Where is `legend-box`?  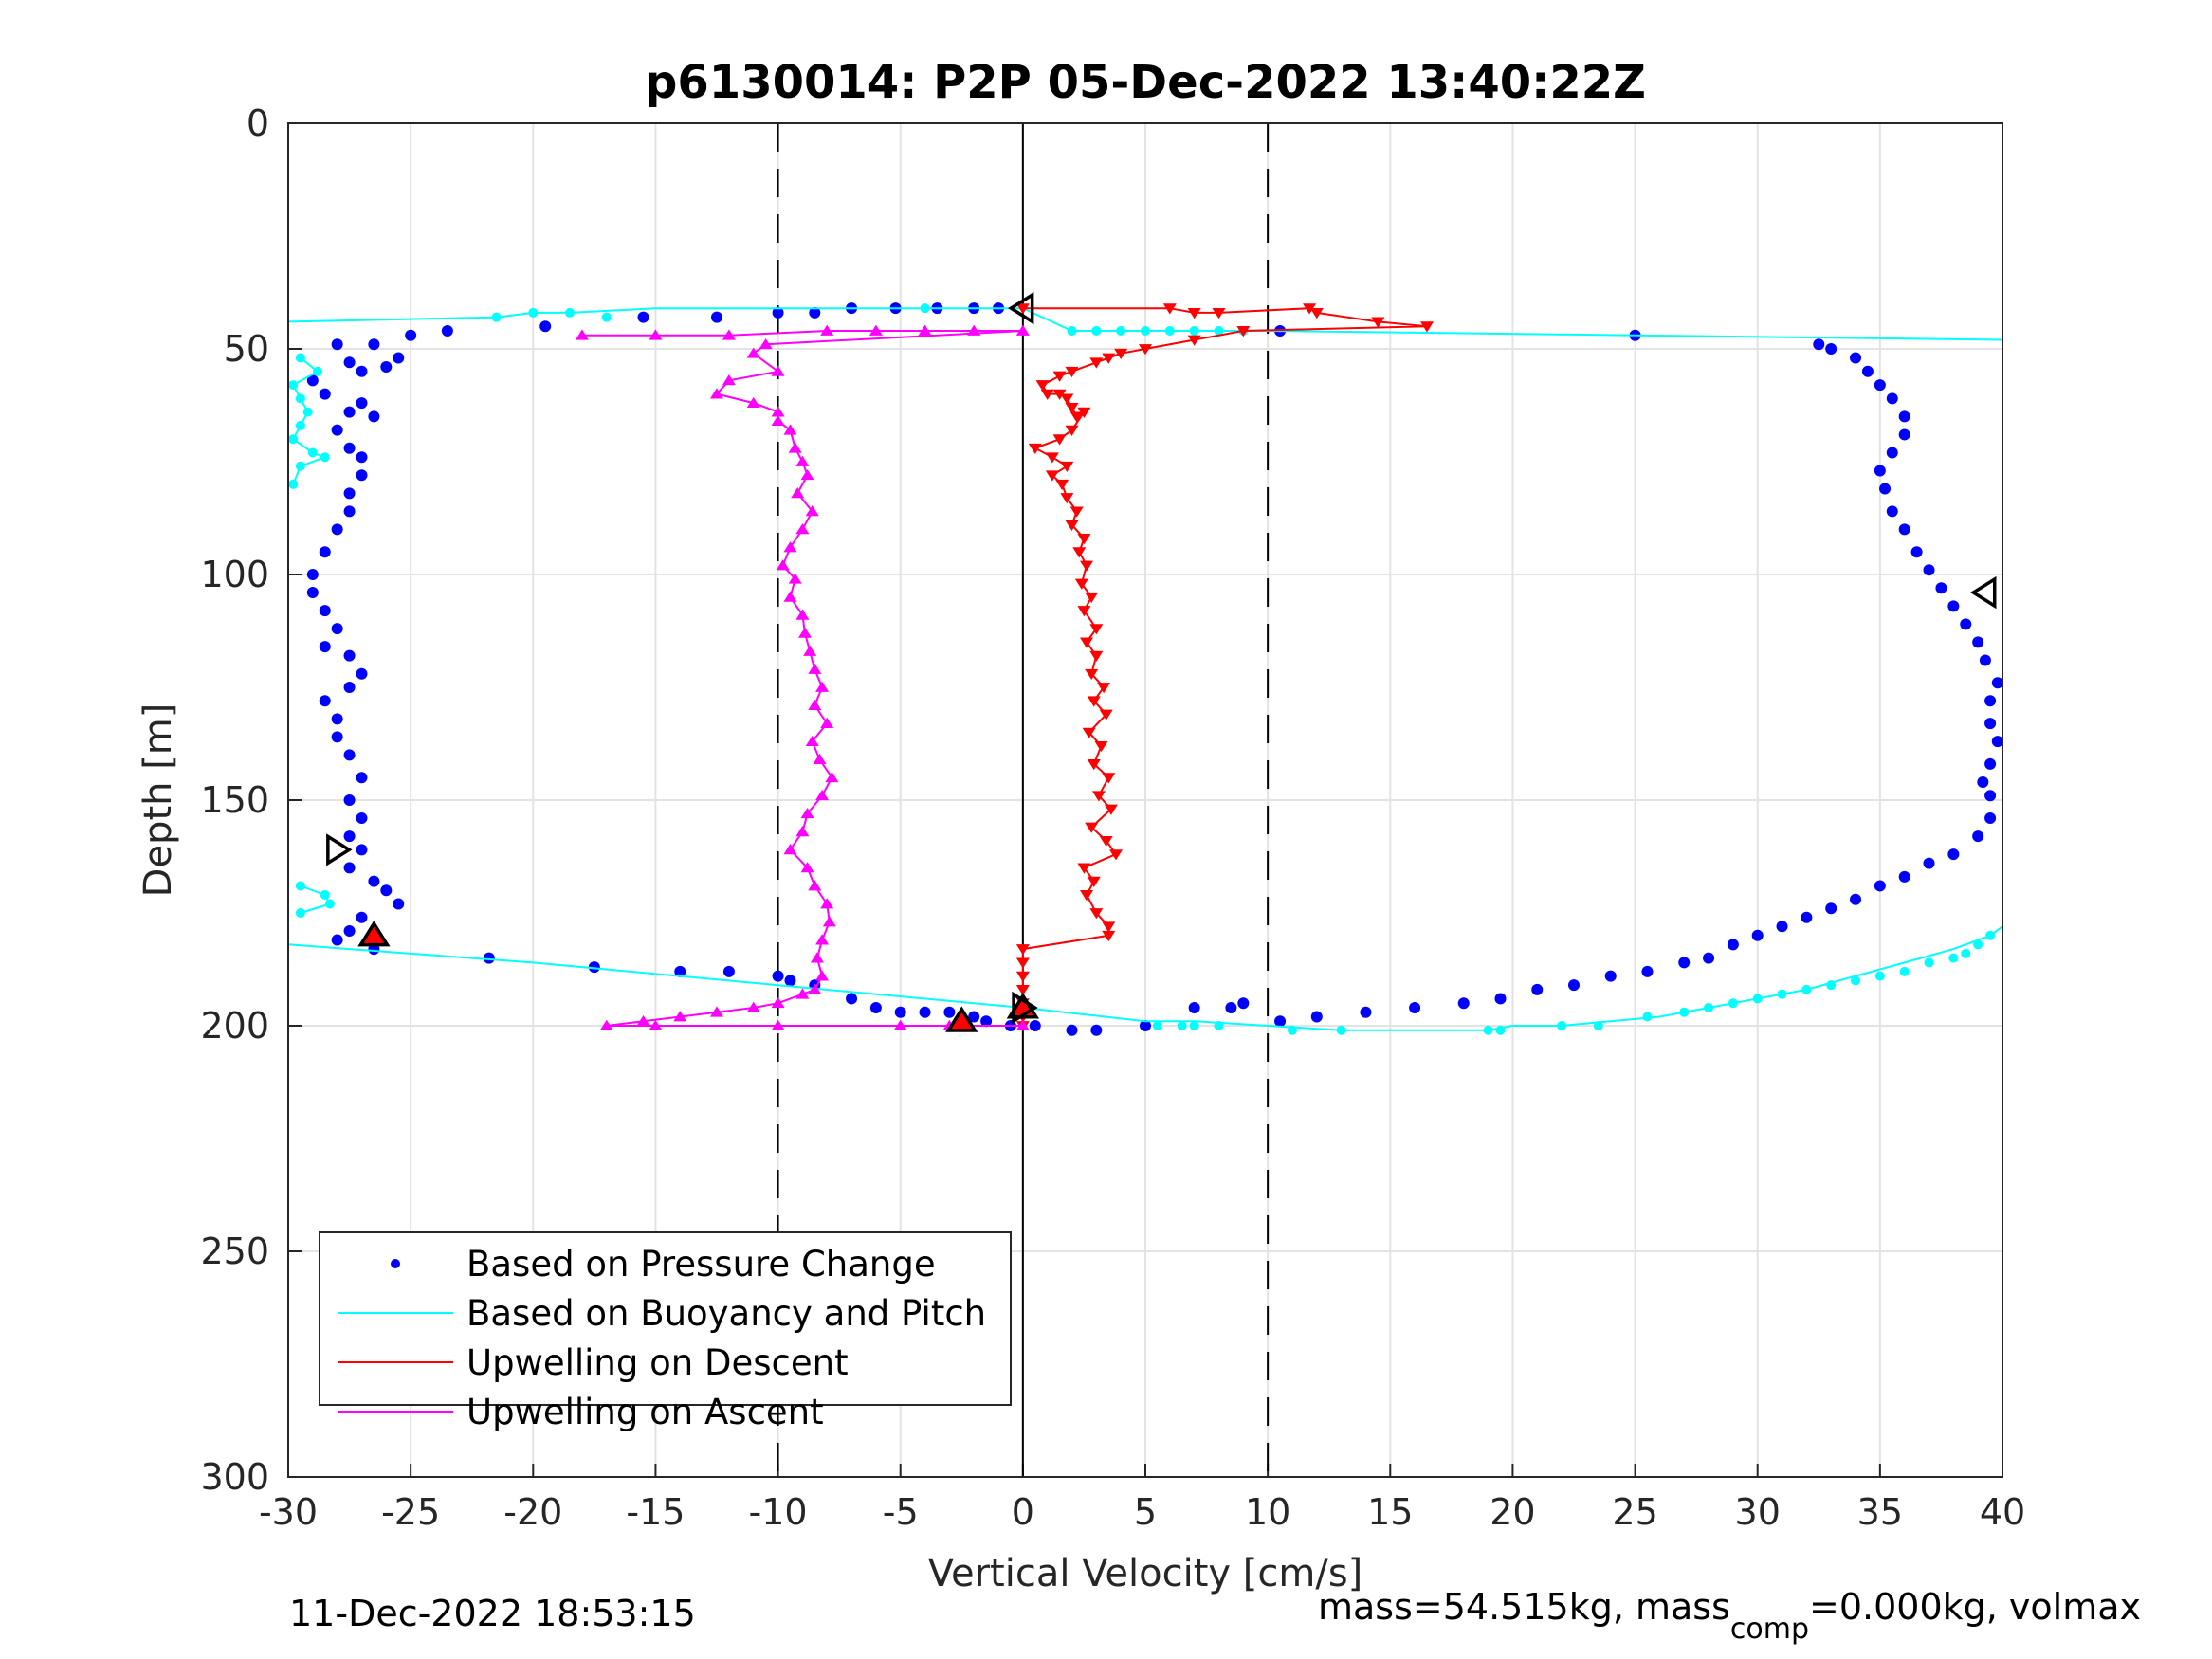 legend-box is located at coordinates (665, 1318).